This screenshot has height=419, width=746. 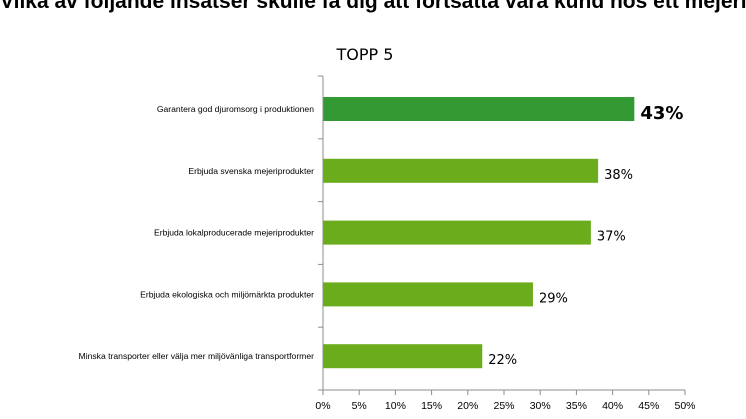 I want to click on category-label: Erbjuda lokalproducerade mejeriprodukter, so click(x=234, y=233).